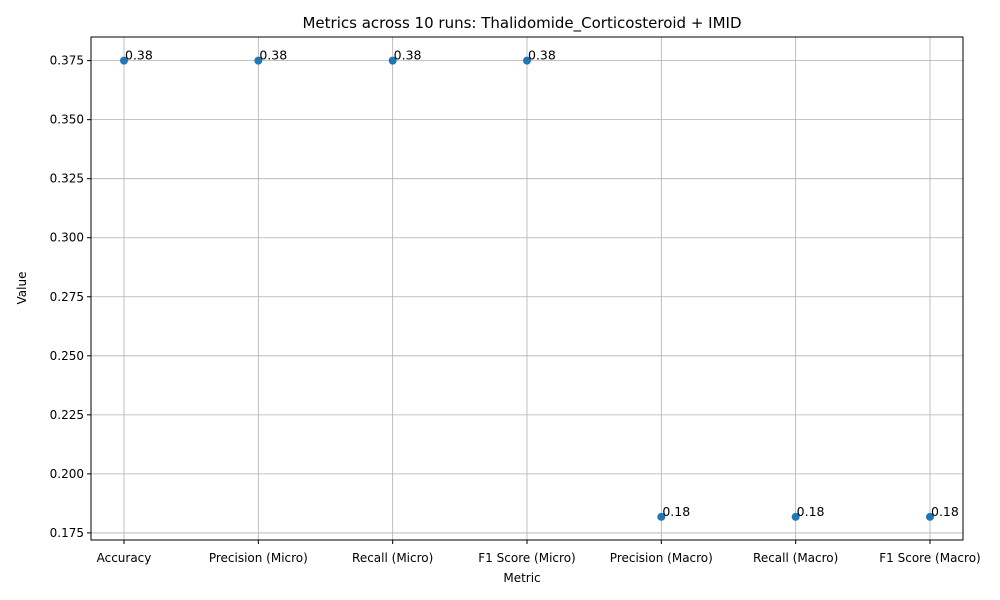 The image size is (1000, 600). What do you see at coordinates (67, 415) in the screenshot?
I see `y-tick-label: 0.225` at bounding box center [67, 415].